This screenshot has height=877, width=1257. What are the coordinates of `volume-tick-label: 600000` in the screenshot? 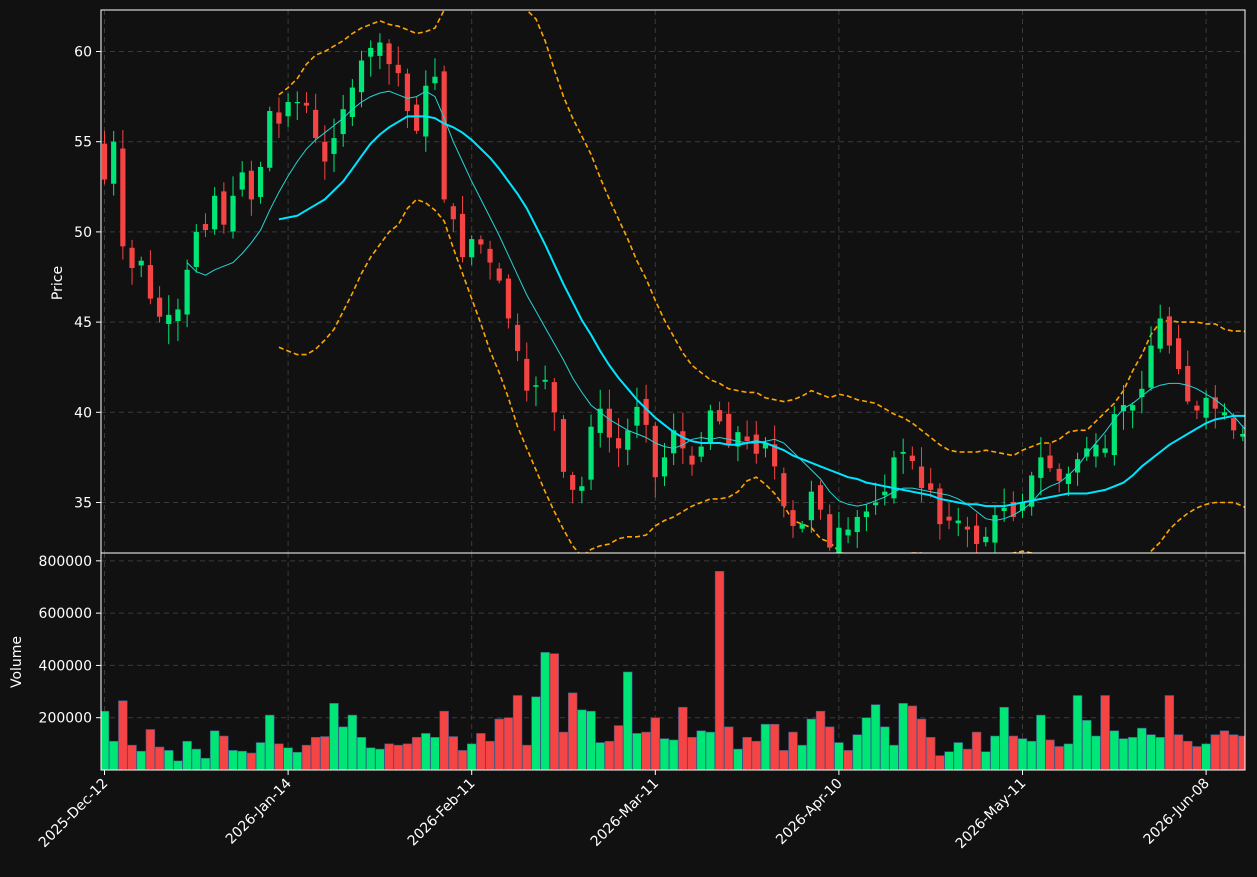 It's located at (65, 614).